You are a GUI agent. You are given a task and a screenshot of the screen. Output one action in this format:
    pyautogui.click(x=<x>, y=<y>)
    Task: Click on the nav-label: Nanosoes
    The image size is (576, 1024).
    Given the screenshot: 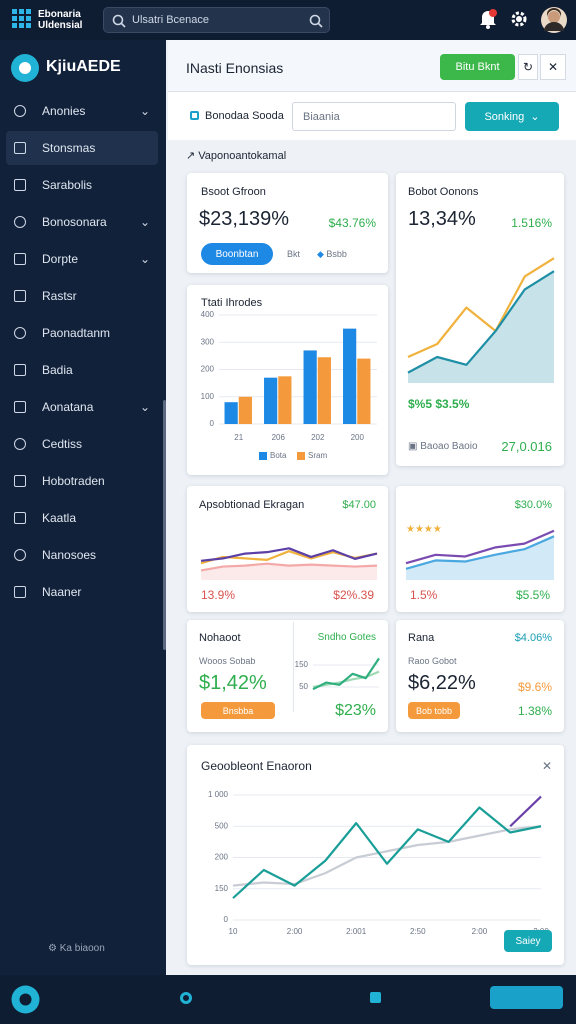 What is the action you would take?
    pyautogui.click(x=69, y=555)
    